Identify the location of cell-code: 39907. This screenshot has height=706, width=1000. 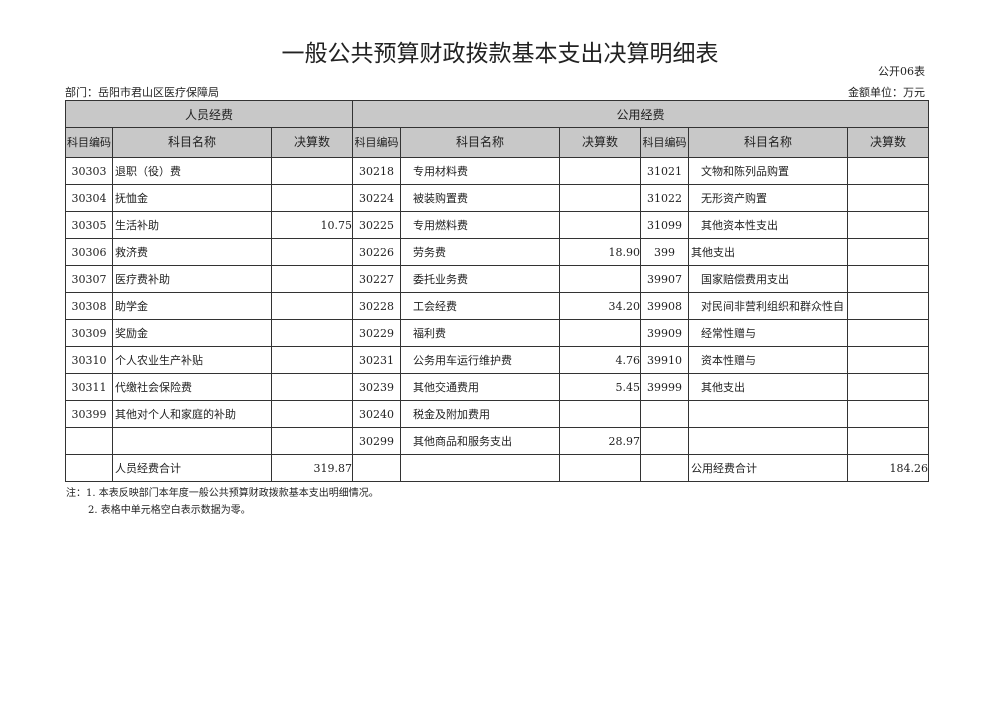
(664, 279).